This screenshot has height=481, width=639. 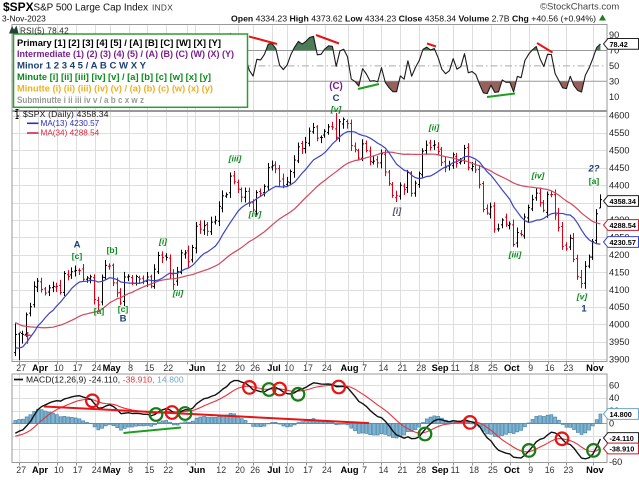 What do you see at coordinates (622, 448) in the screenshot?
I see `svg-text: -38.910` at bounding box center [622, 448].